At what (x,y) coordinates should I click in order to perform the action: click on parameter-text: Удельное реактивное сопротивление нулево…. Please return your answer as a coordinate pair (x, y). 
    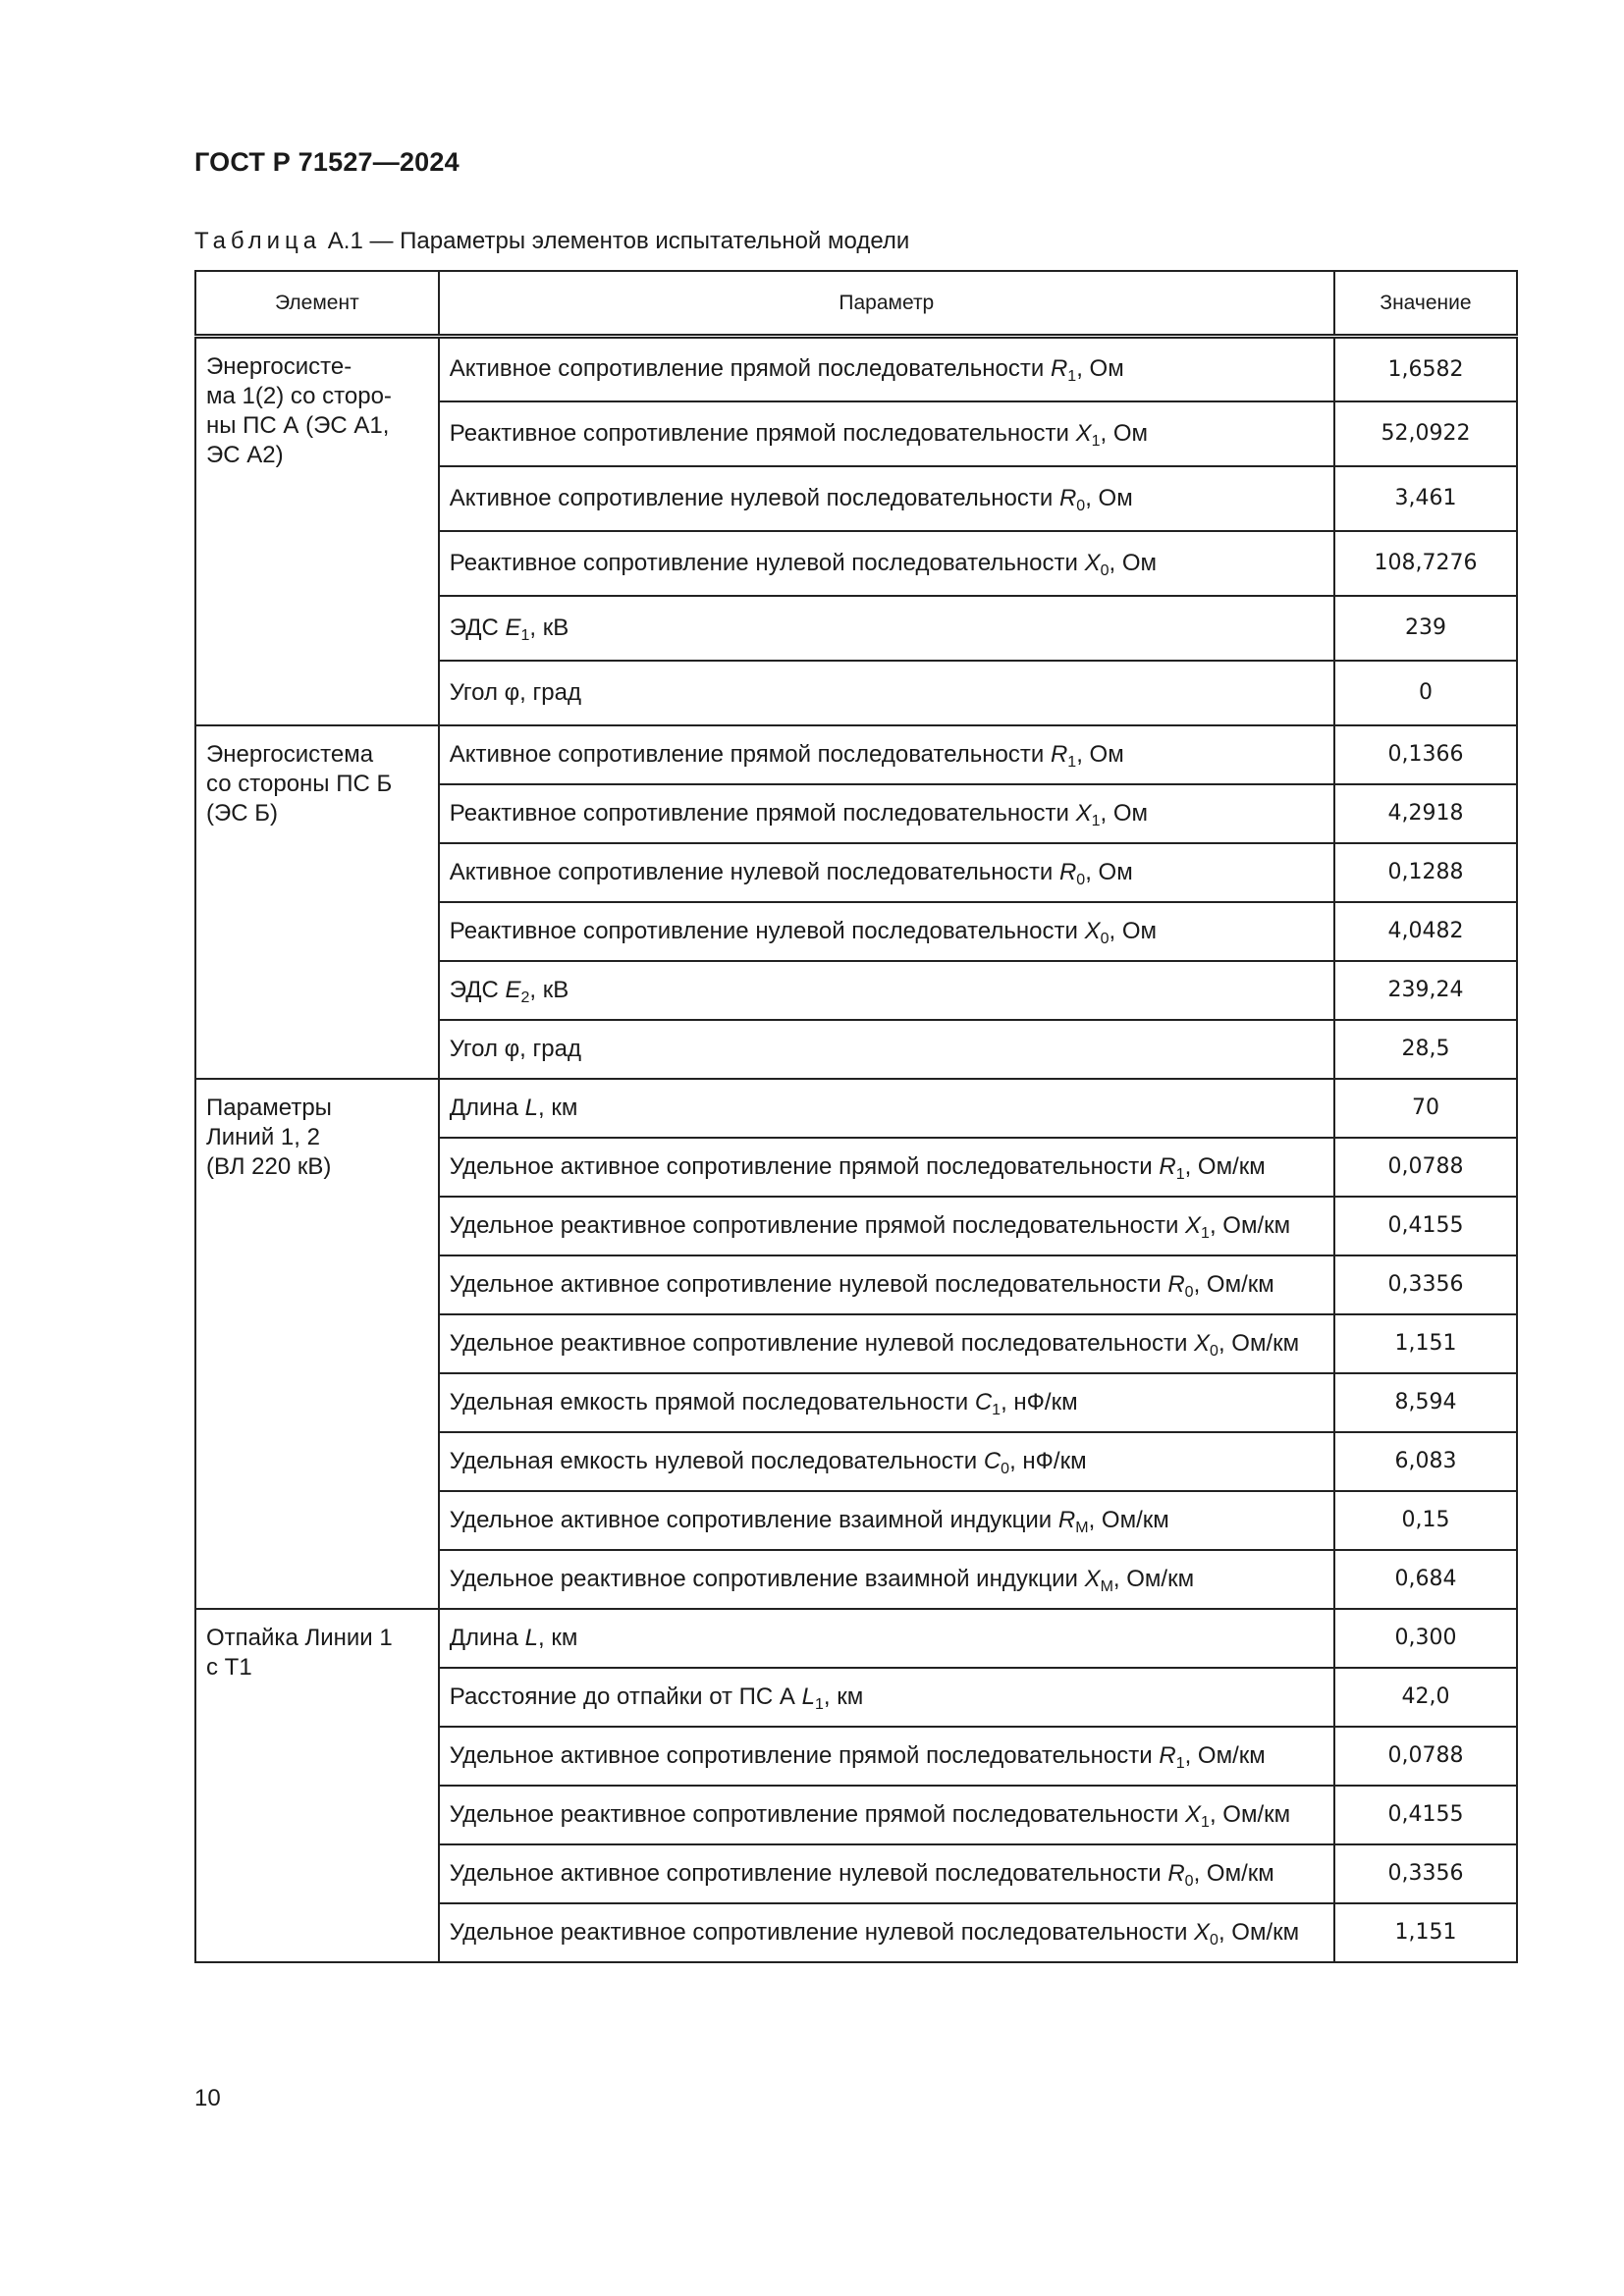
    Looking at the image, I should click on (822, 1343).